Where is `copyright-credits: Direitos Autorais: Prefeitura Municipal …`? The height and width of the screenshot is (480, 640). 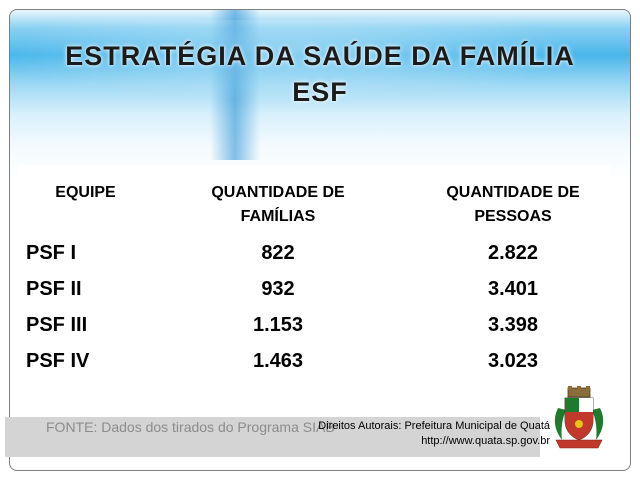 copyright-credits: Direitos Autorais: Prefeitura Municipal … is located at coordinates (434, 434).